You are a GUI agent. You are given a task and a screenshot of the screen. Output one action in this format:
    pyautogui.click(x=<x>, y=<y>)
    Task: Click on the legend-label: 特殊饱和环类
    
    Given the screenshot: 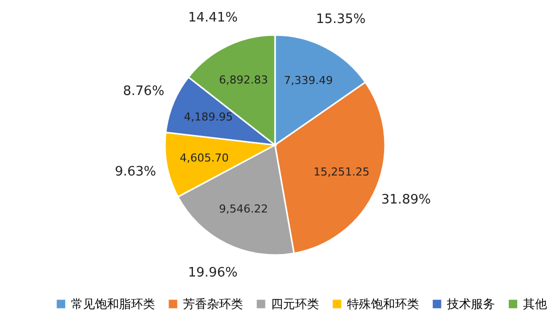 What is the action you would take?
    pyautogui.click(x=383, y=304)
    